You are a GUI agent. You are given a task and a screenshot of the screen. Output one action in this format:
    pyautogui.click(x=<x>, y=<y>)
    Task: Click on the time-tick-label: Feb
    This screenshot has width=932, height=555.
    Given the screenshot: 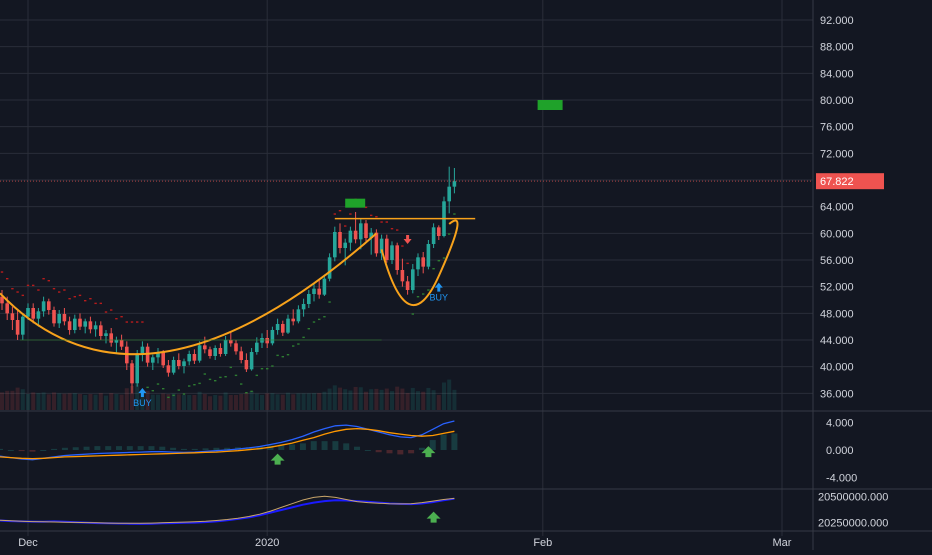 What is the action you would take?
    pyautogui.click(x=542, y=543)
    